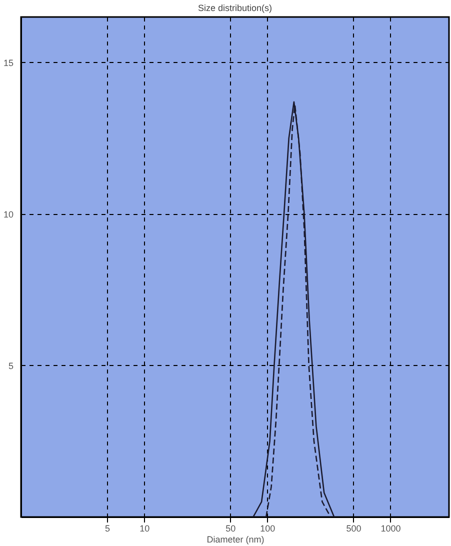  I want to click on y-tick-label: 10, so click(8, 214).